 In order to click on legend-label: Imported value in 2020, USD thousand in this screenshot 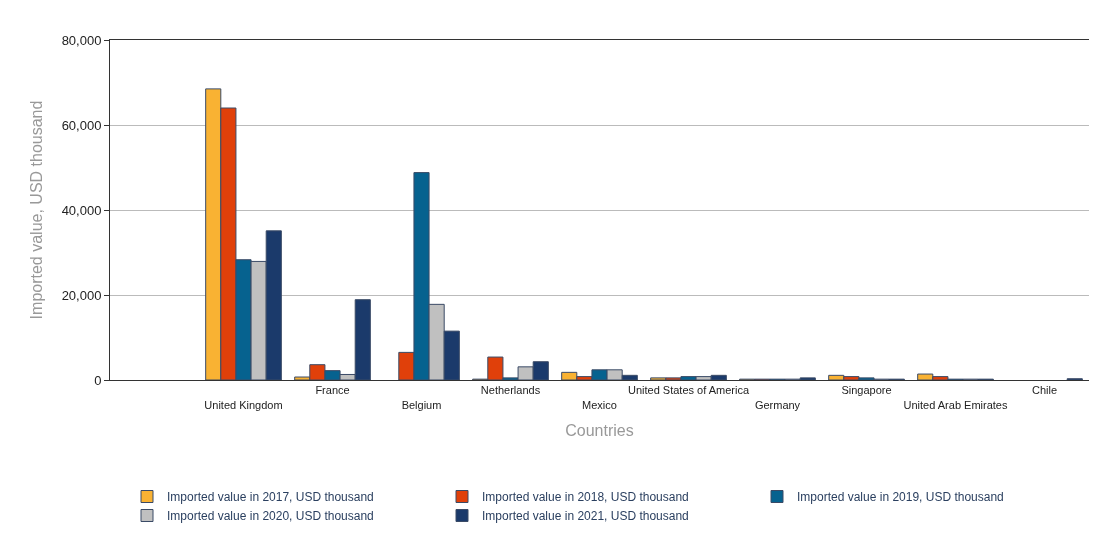, I will do `click(270, 516)`.